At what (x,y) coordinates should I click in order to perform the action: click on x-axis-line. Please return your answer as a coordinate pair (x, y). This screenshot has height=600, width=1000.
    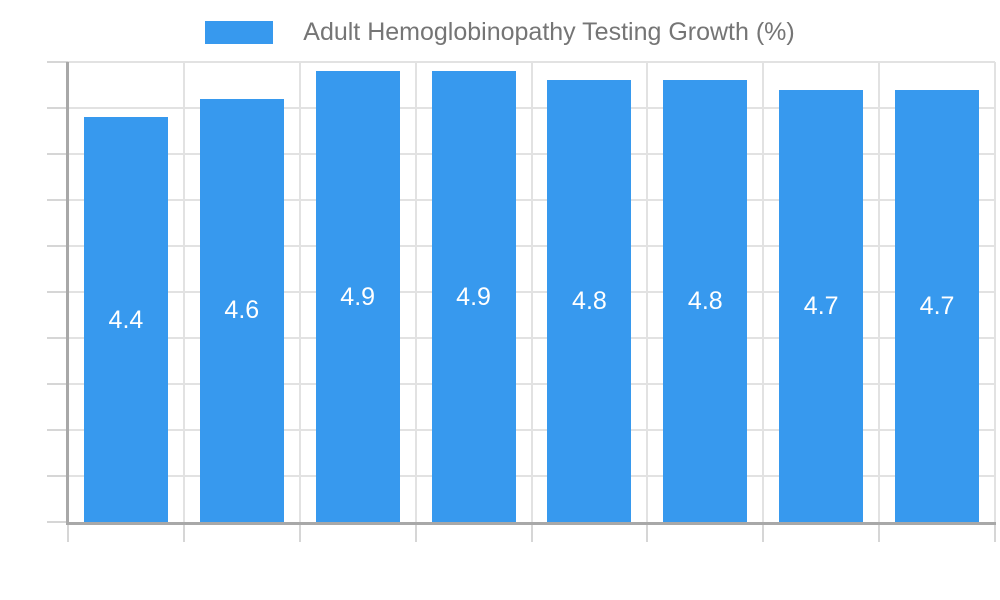
    Looking at the image, I should click on (531, 523).